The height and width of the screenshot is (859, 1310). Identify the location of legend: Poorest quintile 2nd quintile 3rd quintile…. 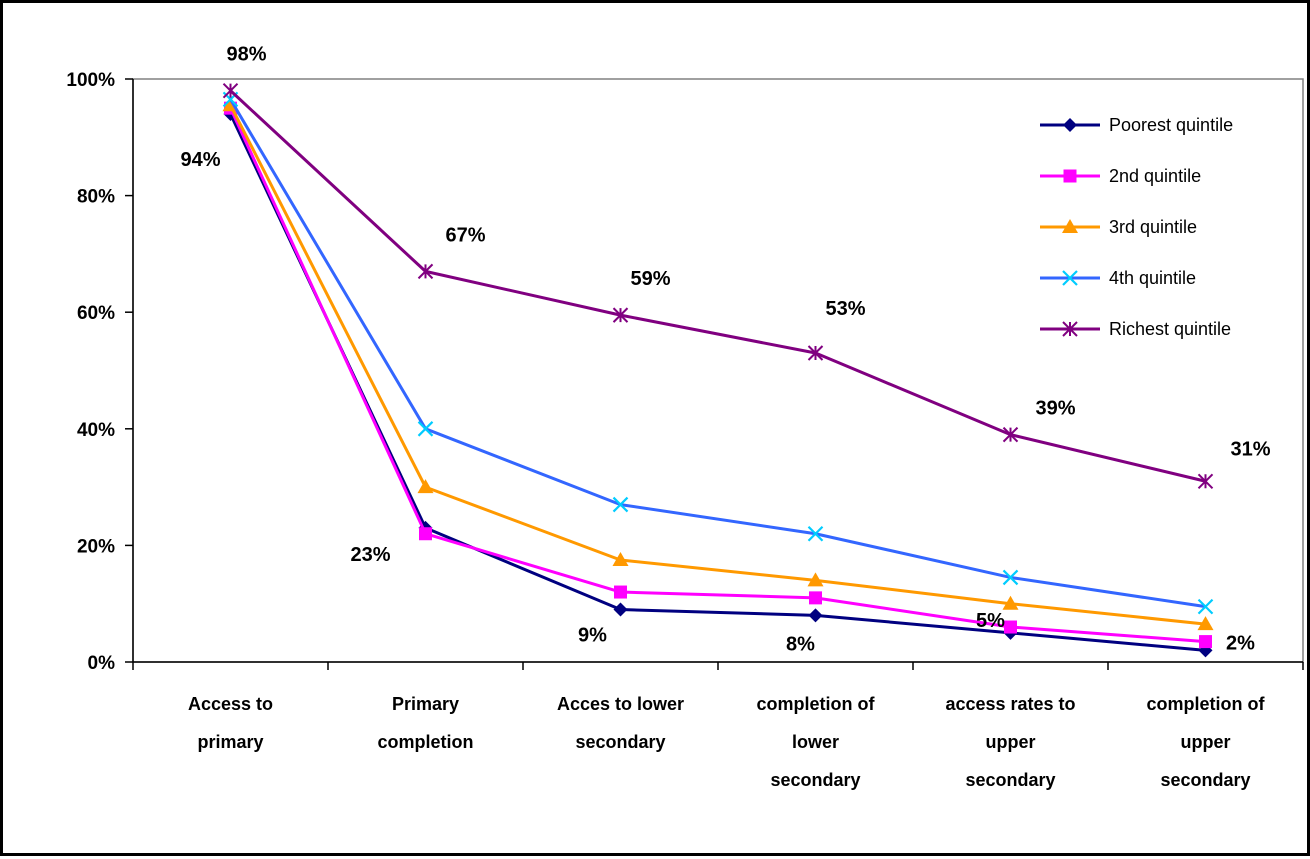
(1136, 227).